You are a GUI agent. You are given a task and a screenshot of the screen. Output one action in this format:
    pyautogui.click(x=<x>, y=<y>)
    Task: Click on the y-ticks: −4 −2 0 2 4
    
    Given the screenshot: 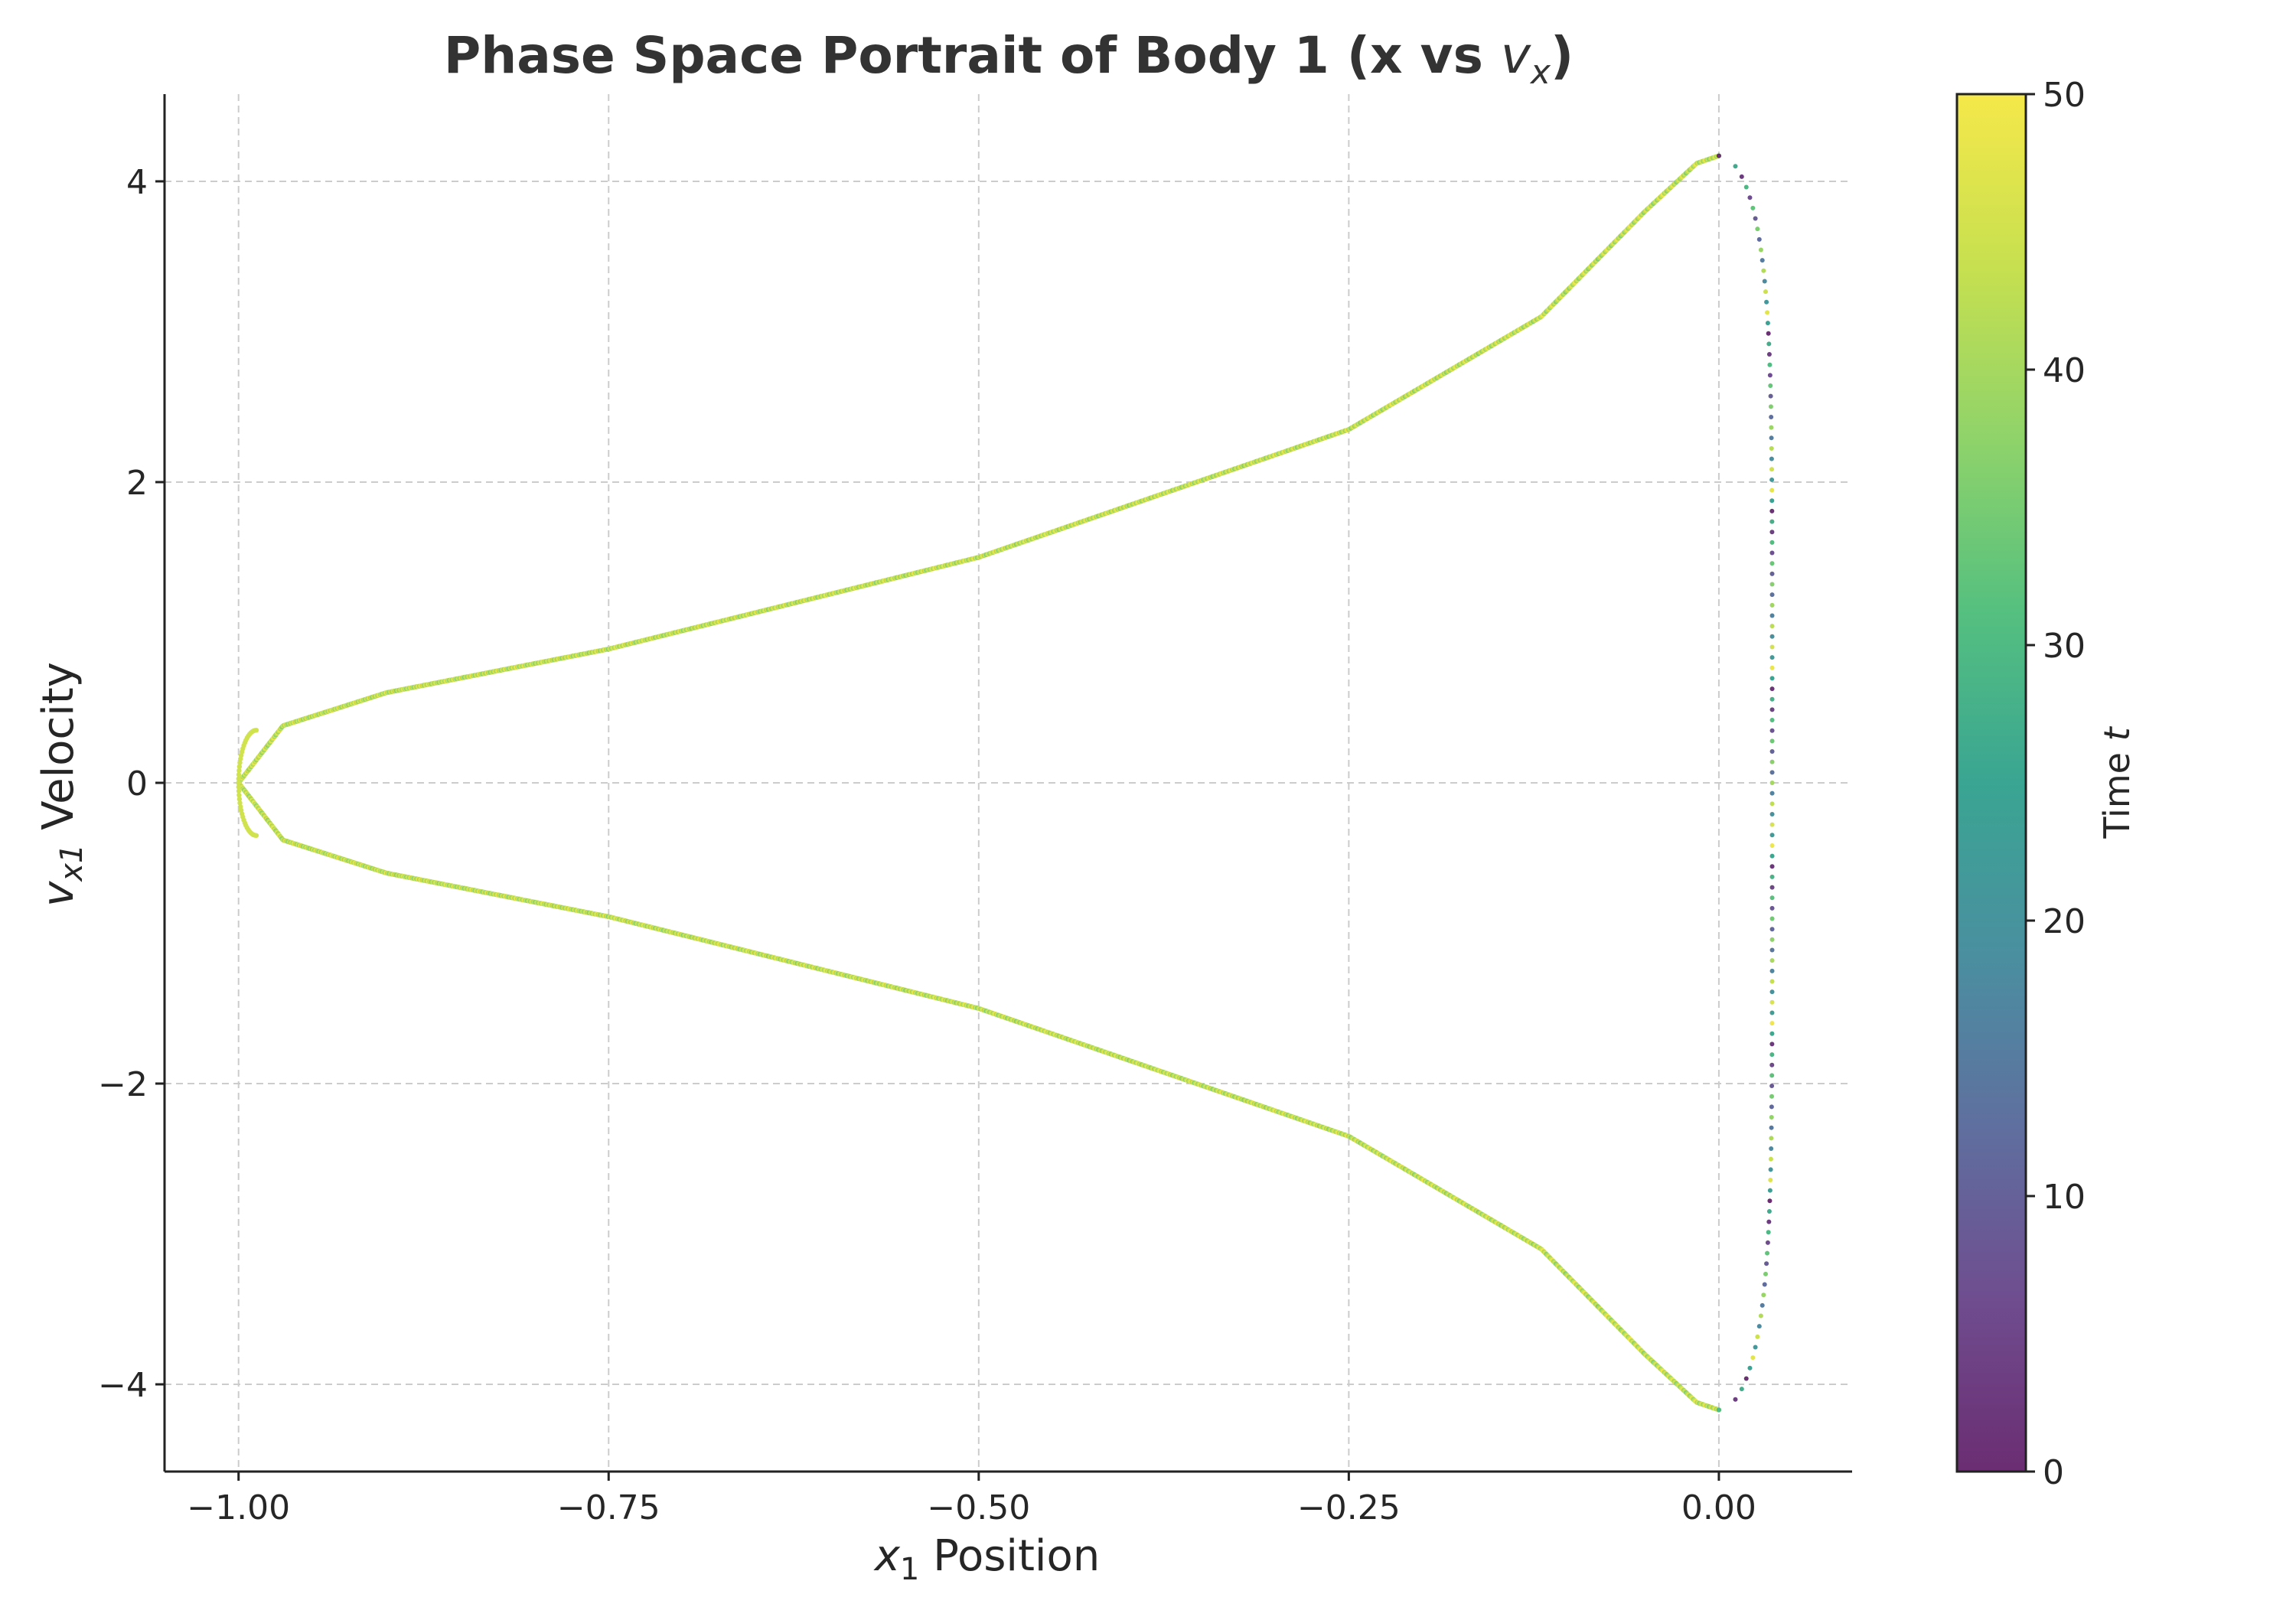 What is the action you would take?
    pyautogui.click(x=131, y=784)
    